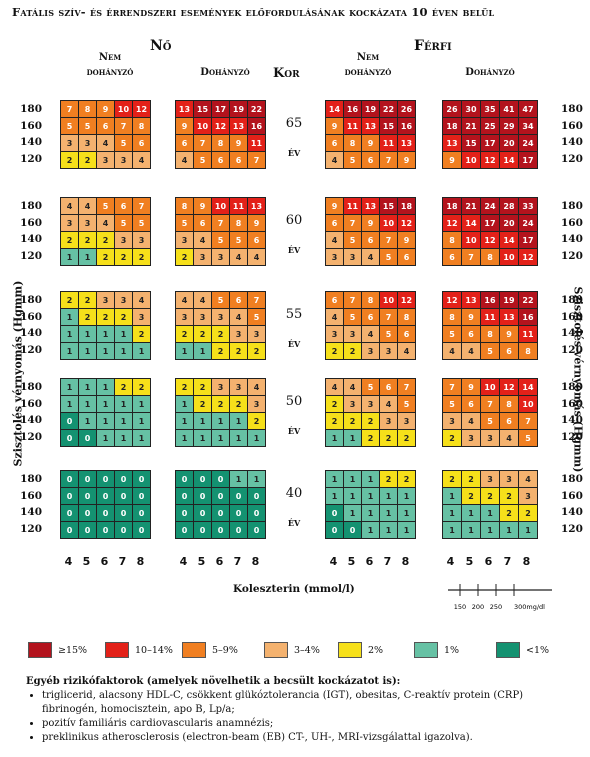 Image resolution: width=590 pixels, height=757 pixels. I want to click on legend-item: 3–4%, so click(292, 650).